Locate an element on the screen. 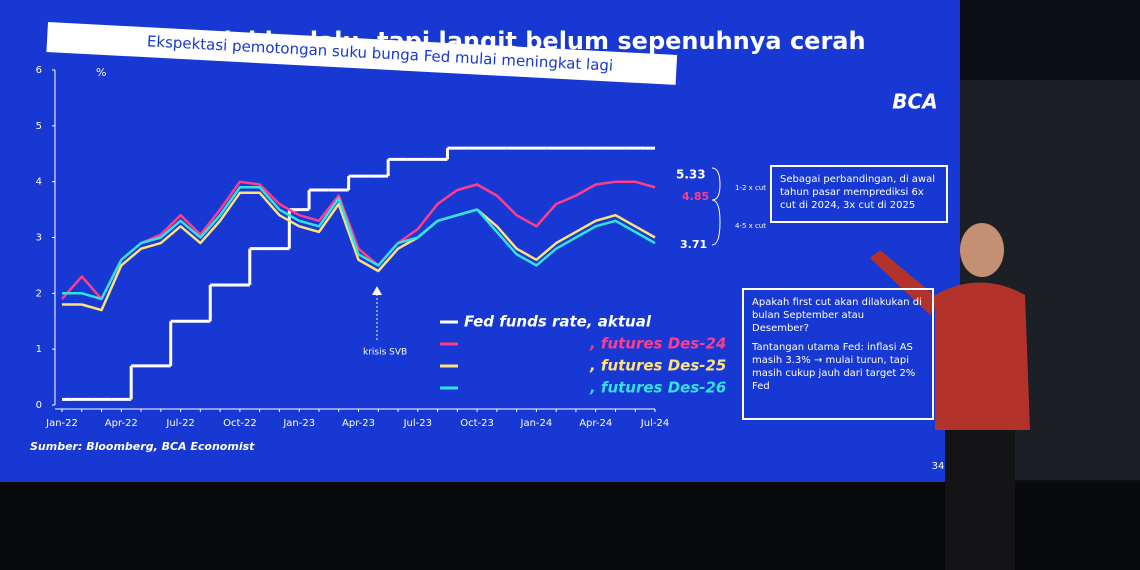 The height and width of the screenshot is (570, 1140). speaker is located at coordinates (950, 396).